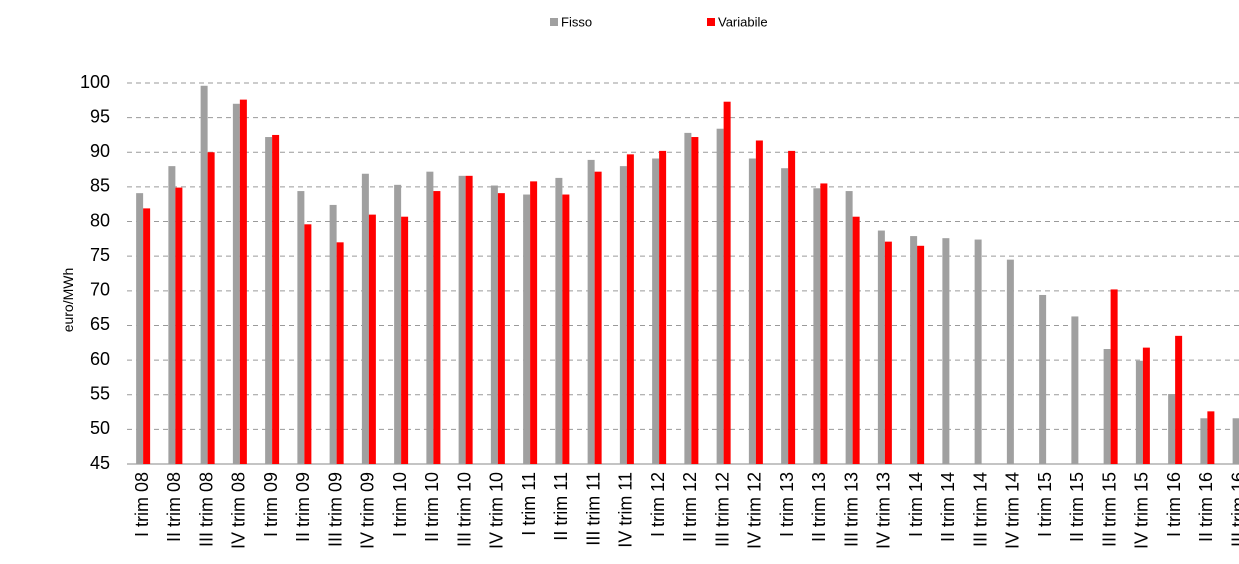 The image size is (1239, 564). Describe the element at coordinates (271, 504) in the screenshot. I see `x-tick-label: I trim 09` at that location.